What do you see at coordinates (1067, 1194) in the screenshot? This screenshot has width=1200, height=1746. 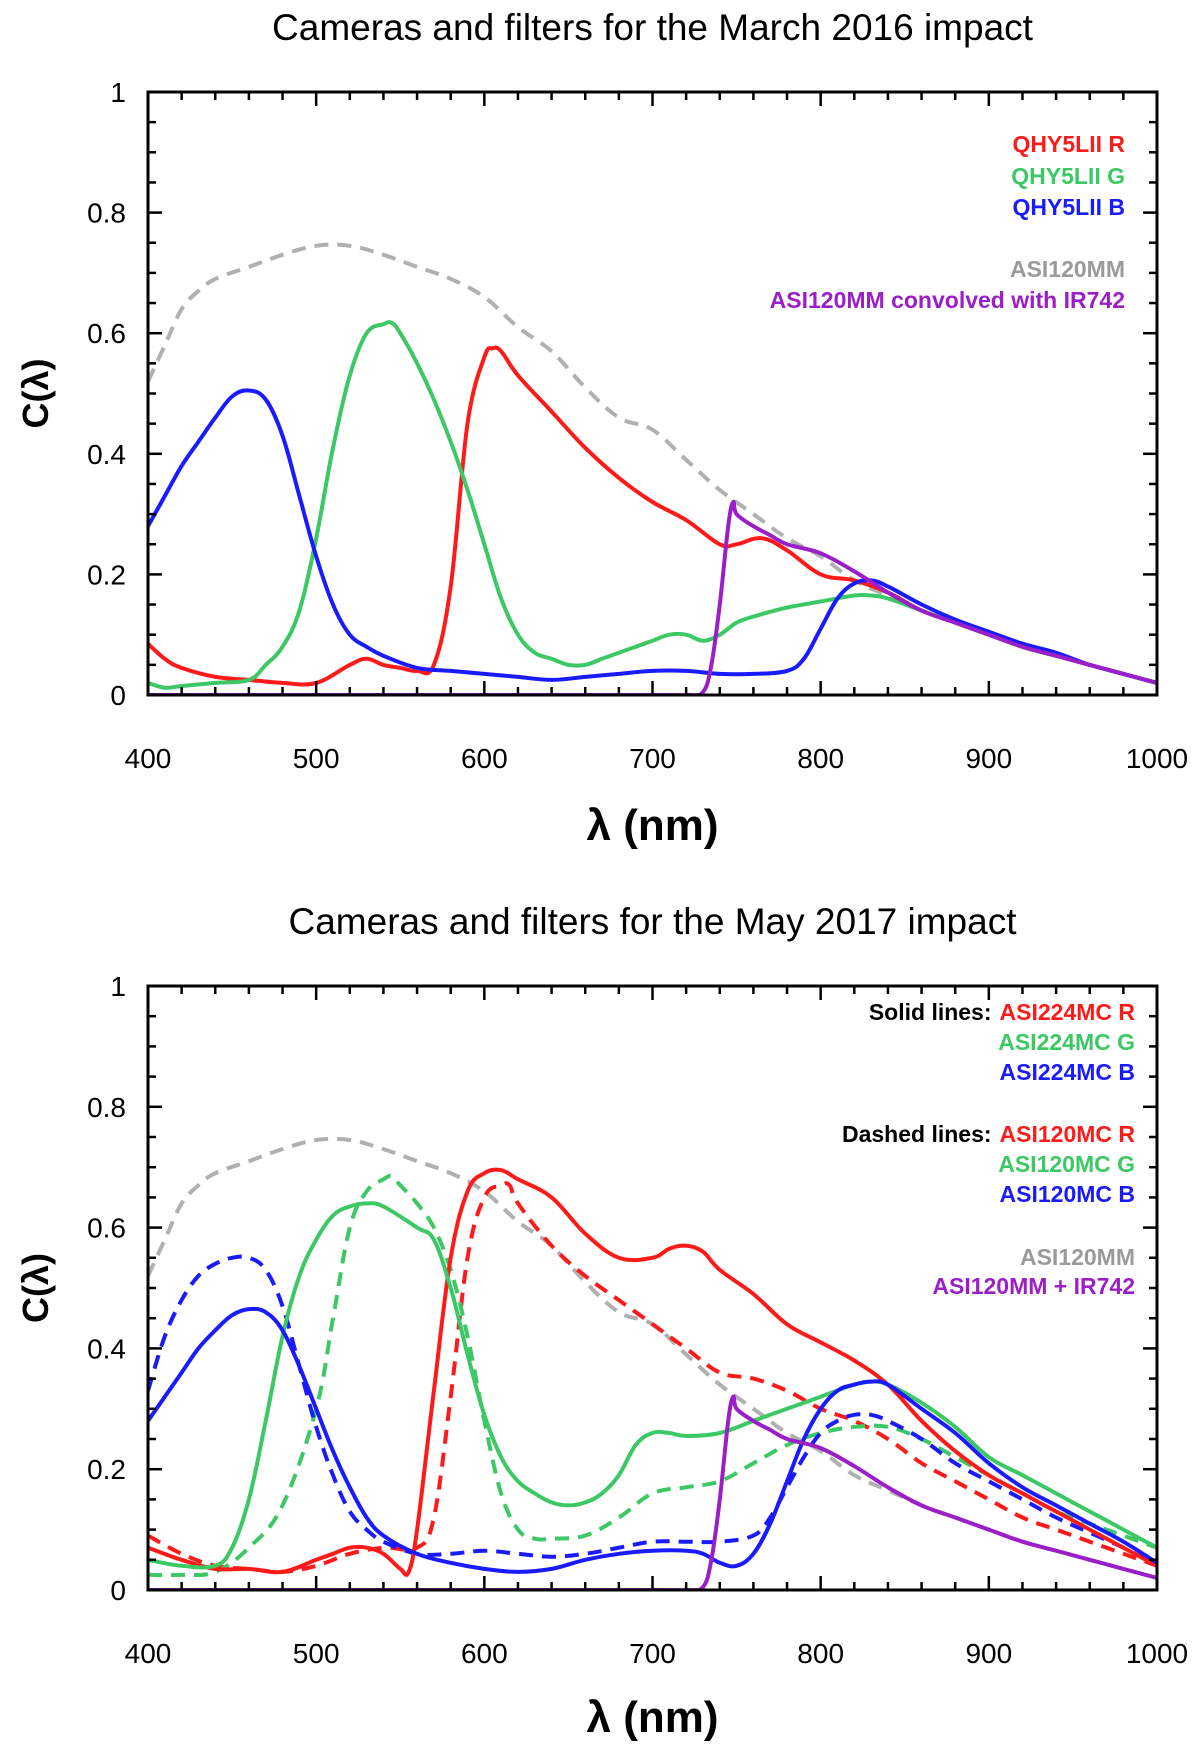 I see `legend-entry: ASI120MC B` at bounding box center [1067, 1194].